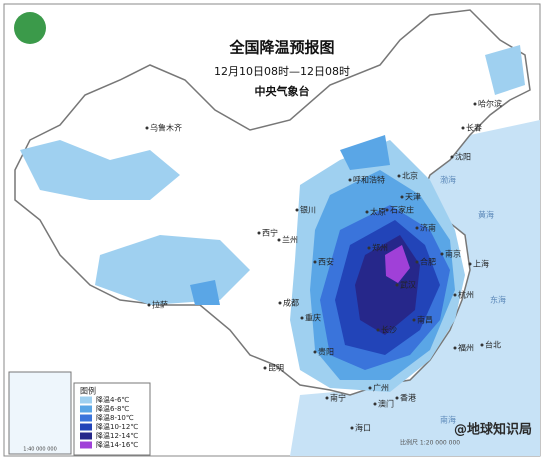  I want to click on city-label: 上海, so click(481, 264).